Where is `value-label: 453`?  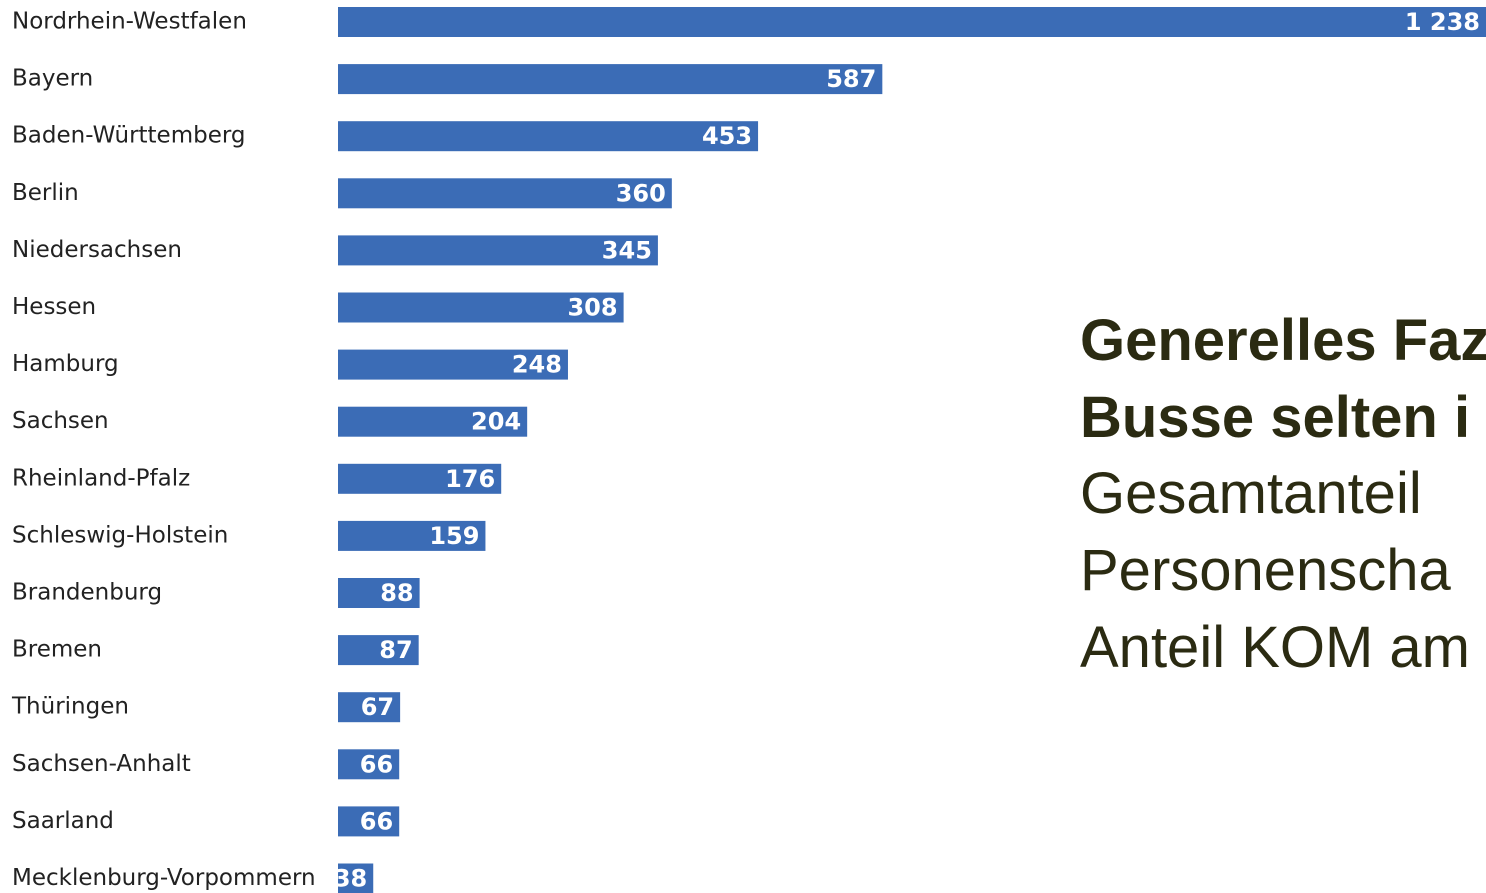 value-label: 453 is located at coordinates (727, 136).